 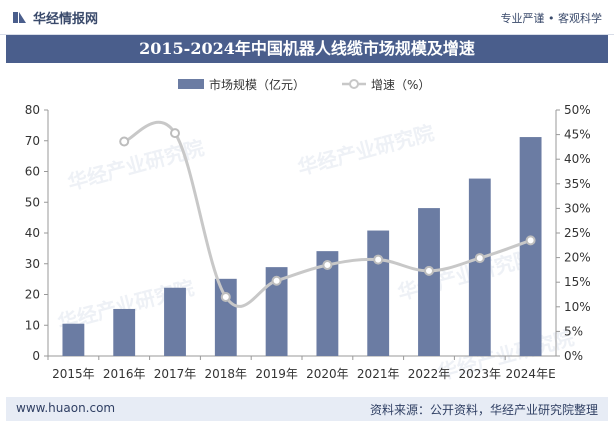 I want to click on y-right-tick-label: 45%, so click(x=577, y=135).